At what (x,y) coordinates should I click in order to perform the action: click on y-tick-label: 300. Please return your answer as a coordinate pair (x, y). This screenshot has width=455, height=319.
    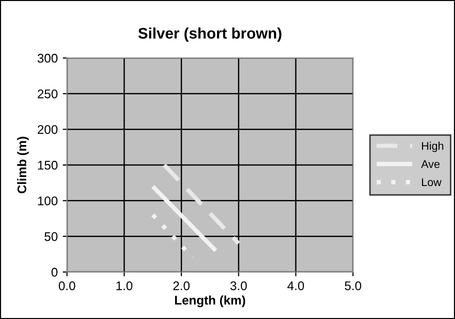
    Looking at the image, I should click on (48, 58).